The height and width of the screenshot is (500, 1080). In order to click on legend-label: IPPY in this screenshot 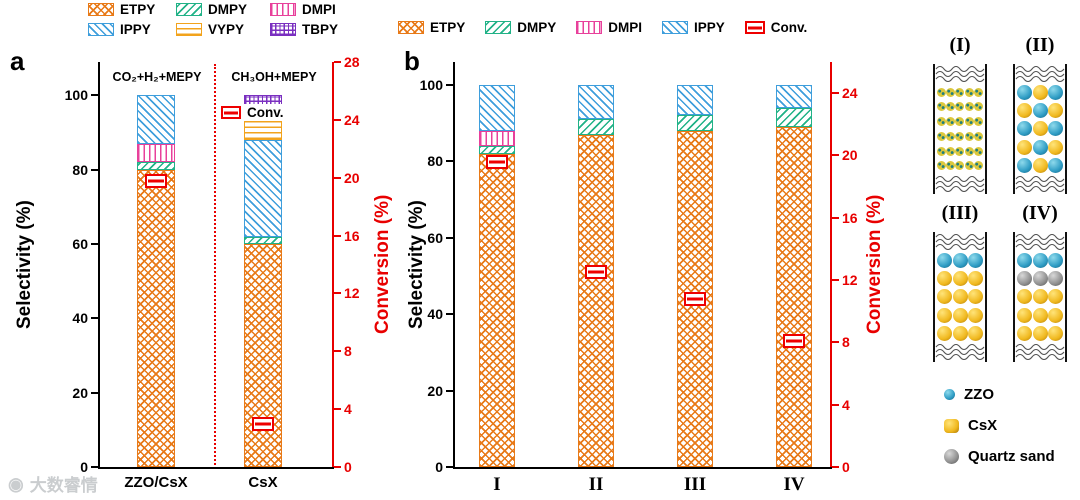, I will do `click(709, 27)`.